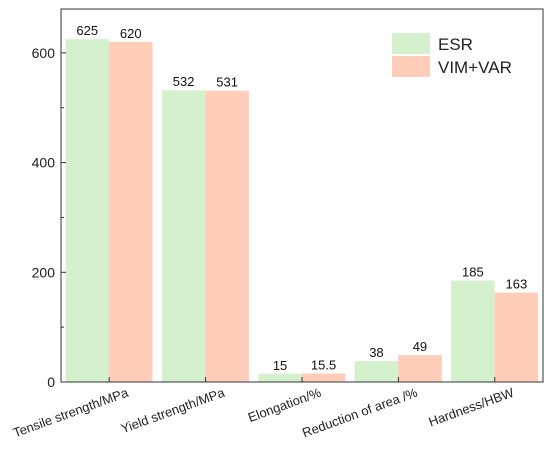  What do you see at coordinates (455, 44) in the screenshot?
I see `legend-label-esr: ESR` at bounding box center [455, 44].